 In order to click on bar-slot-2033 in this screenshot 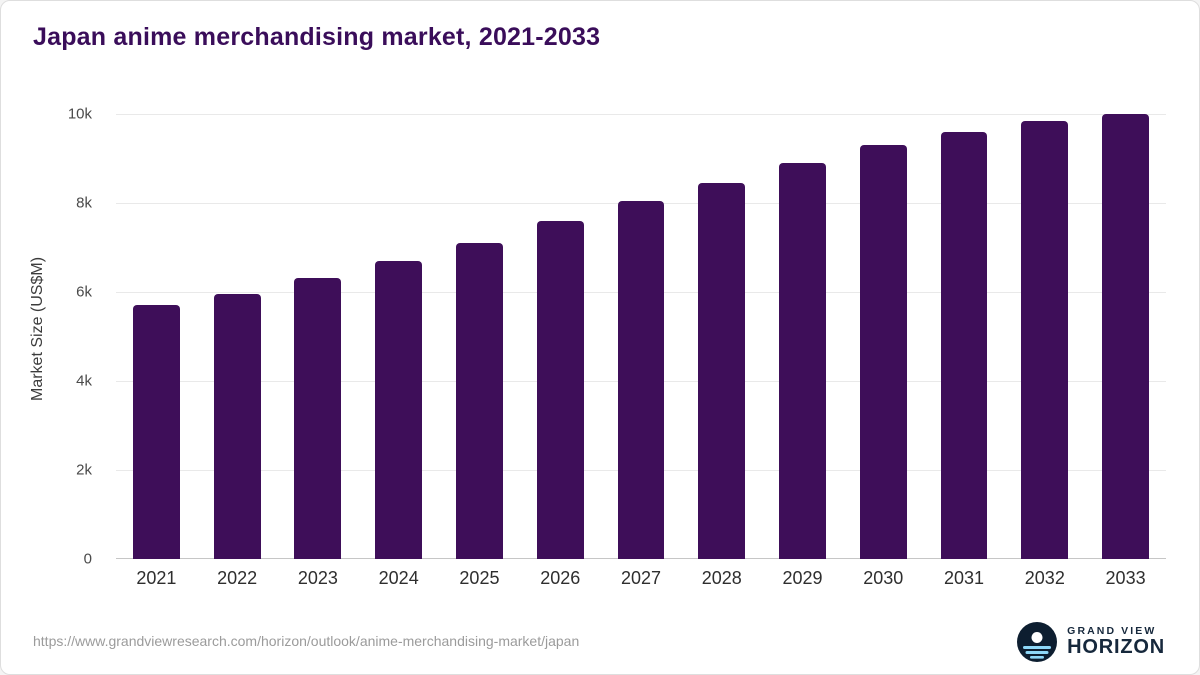, I will do `click(1125, 336)`.